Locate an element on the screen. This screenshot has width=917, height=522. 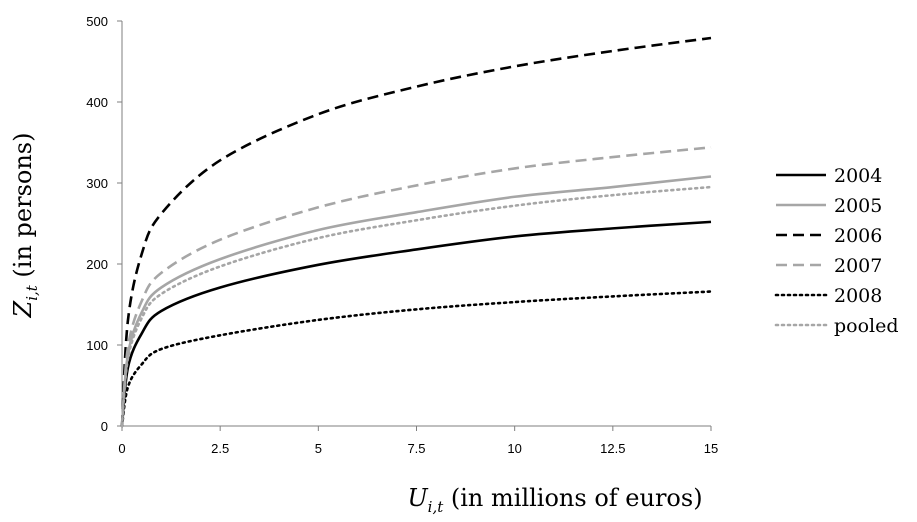
y-tick-label: 500 is located at coordinates (97, 21).